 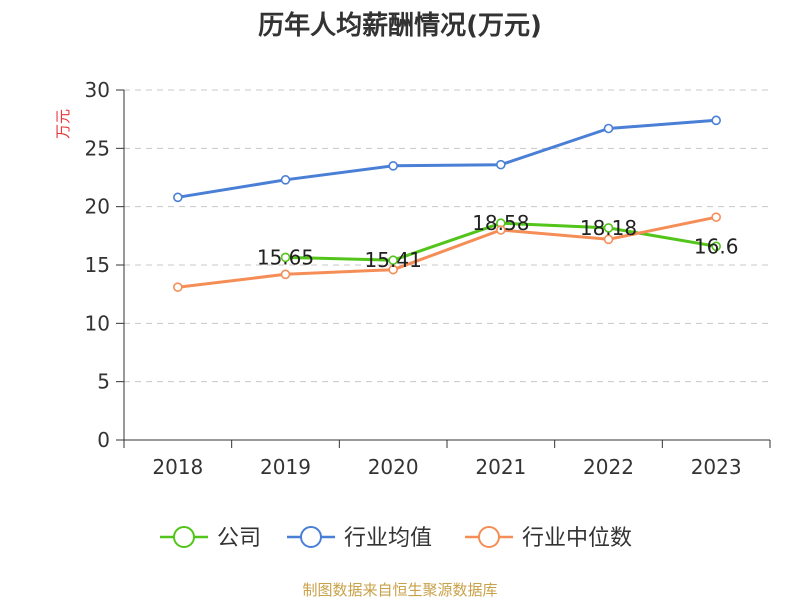 What do you see at coordinates (97, 148) in the screenshot?
I see `y-tick-label-25: 25` at bounding box center [97, 148].